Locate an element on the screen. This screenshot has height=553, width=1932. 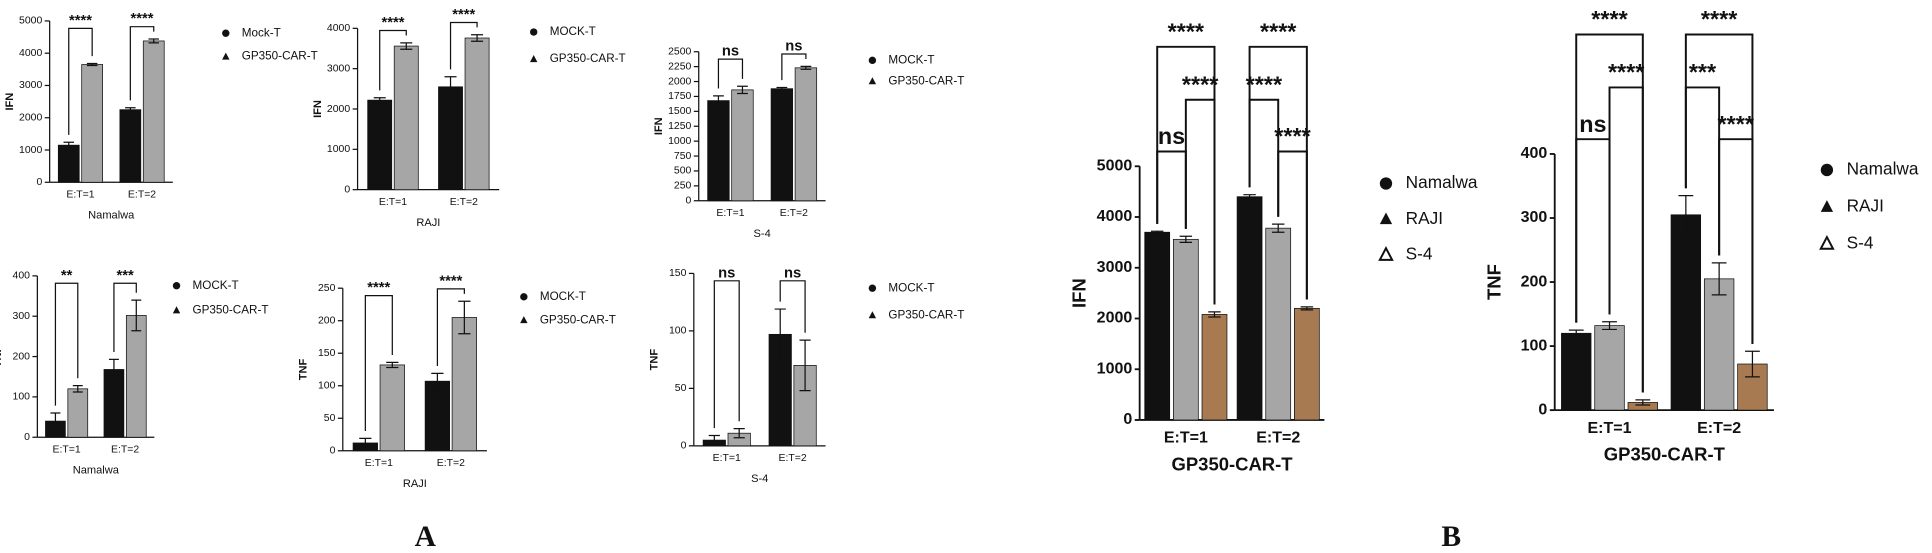
y-tick-label: 250 is located at coordinates (327, 288).